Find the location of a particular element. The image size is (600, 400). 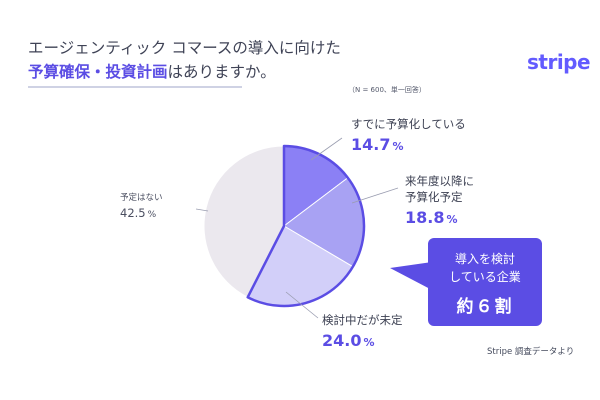

title-rest: はありますか。 is located at coordinates (221, 72).